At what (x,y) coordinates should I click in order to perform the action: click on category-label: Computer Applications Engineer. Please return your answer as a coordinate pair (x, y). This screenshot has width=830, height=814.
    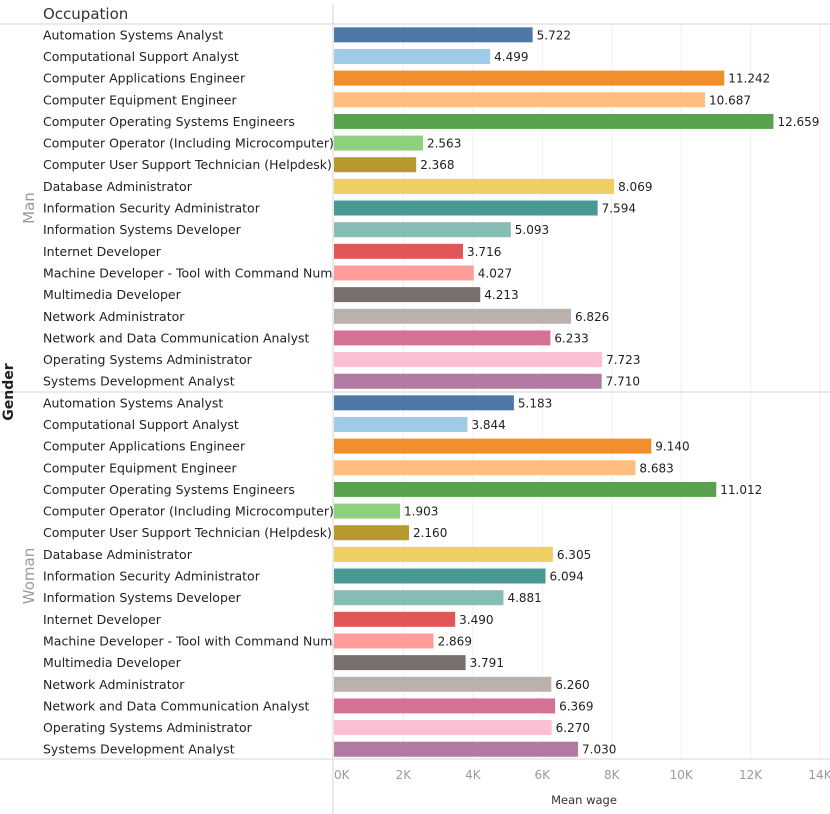
    Looking at the image, I should click on (144, 78).